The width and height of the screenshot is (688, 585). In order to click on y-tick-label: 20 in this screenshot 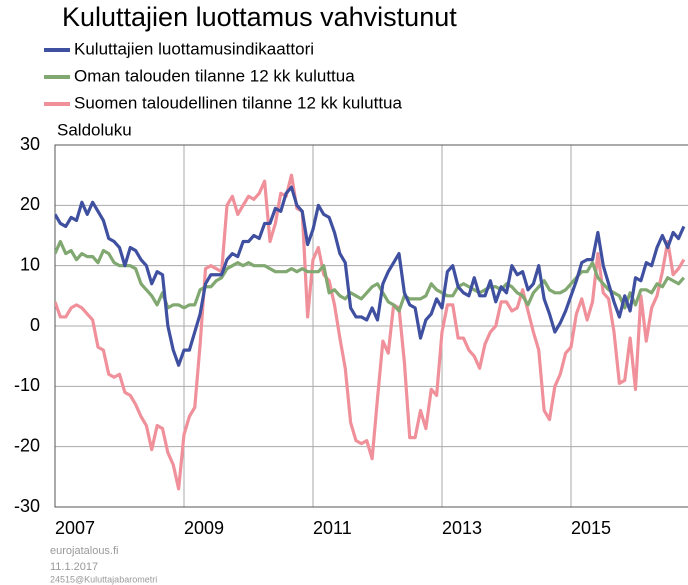, I will do `click(30, 204)`.